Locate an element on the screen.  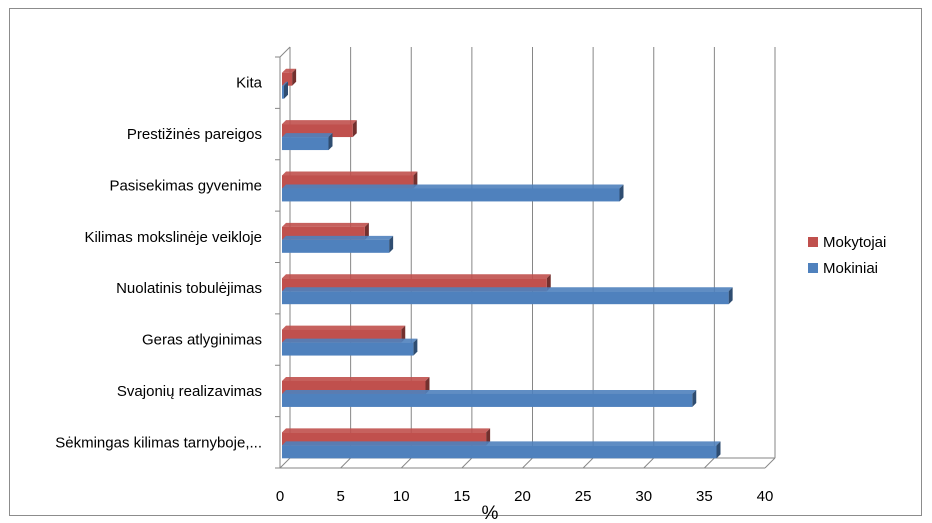
legend-swatch-mokytojai is located at coordinates (813, 242).